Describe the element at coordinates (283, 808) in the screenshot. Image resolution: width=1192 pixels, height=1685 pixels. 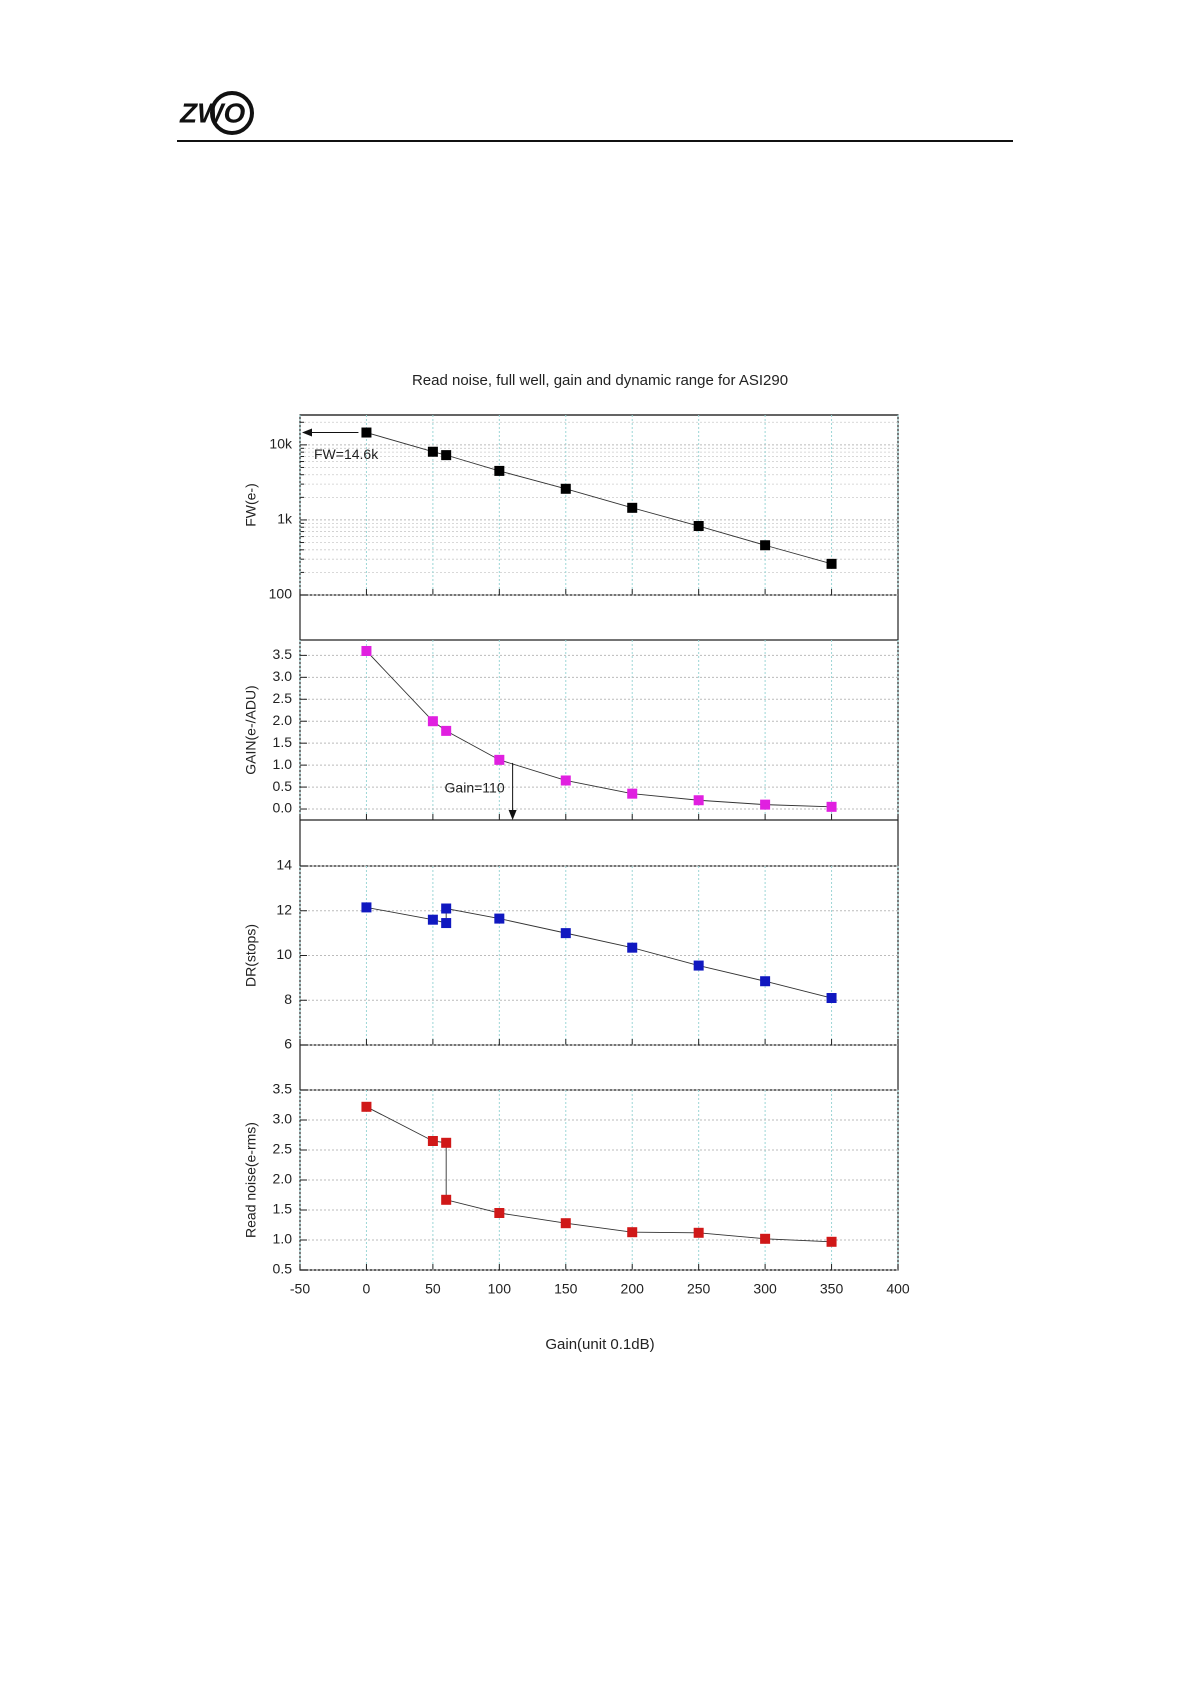
I see `y-tick-label: 0.0` at that location.